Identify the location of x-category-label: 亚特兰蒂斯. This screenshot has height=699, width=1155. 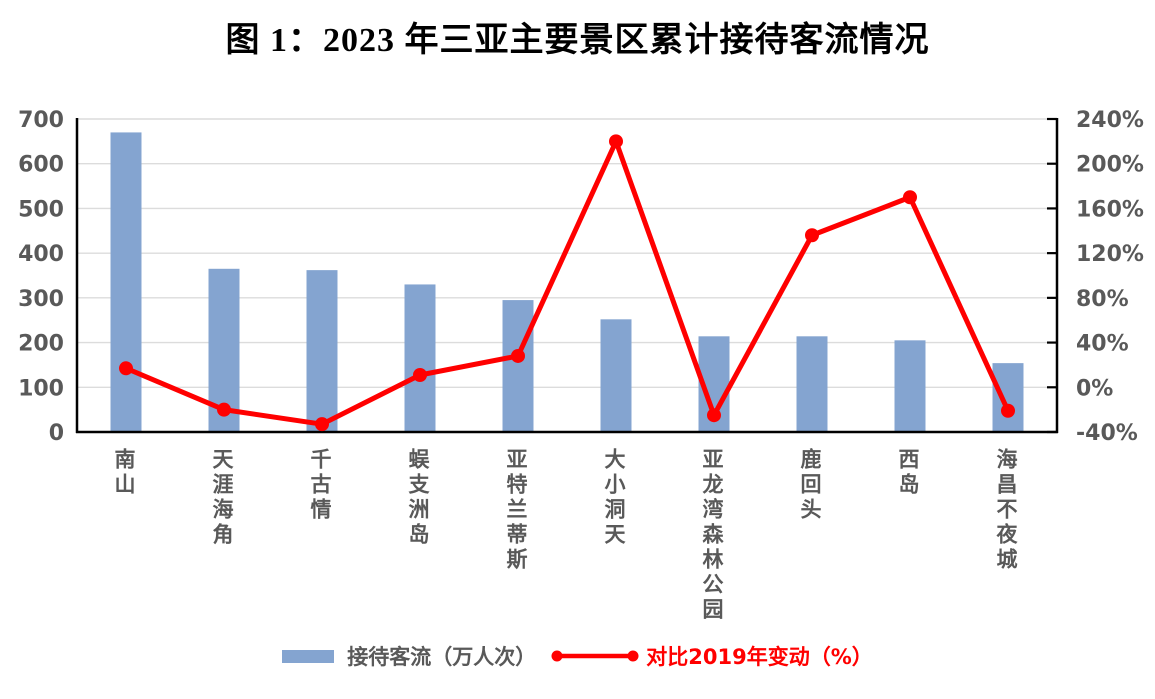
(516, 510).